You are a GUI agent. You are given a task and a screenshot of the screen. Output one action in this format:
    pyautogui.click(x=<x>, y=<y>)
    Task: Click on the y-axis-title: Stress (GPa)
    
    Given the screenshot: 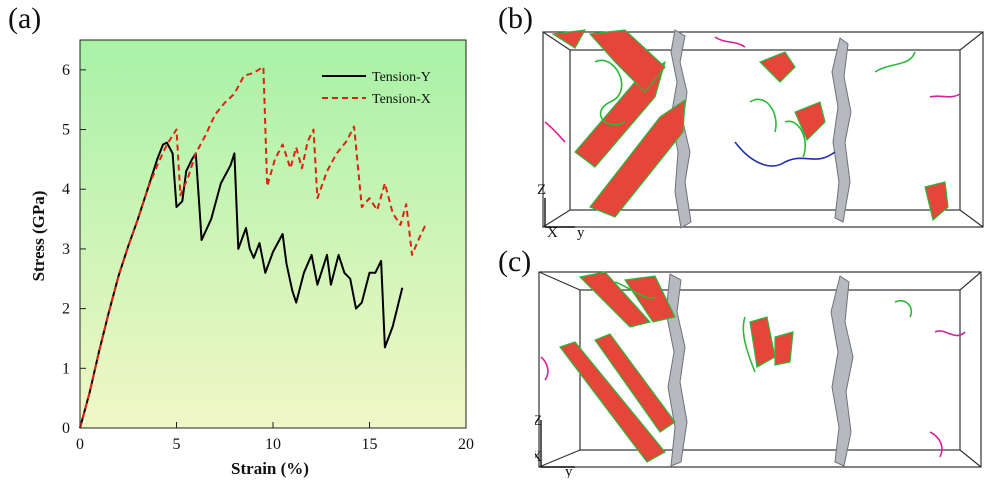 What is the action you would take?
    pyautogui.click(x=38, y=236)
    